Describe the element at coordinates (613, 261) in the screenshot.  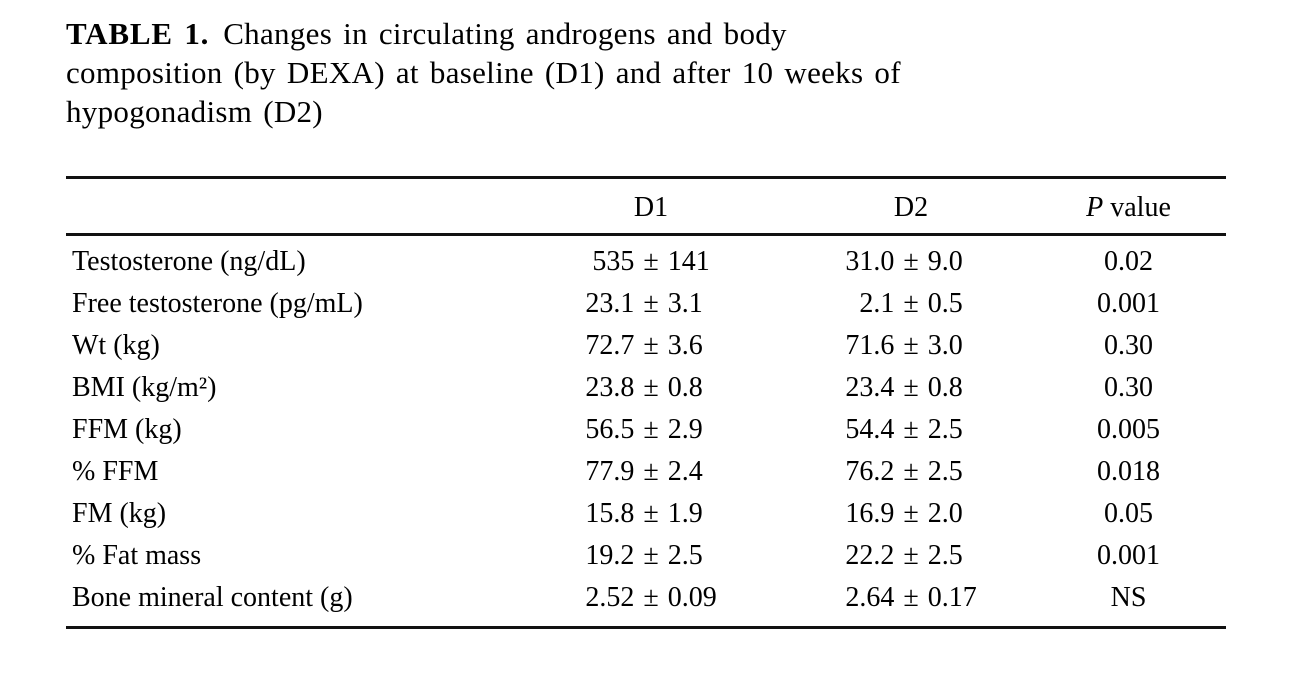
I see `d1-mean: 535` at that location.